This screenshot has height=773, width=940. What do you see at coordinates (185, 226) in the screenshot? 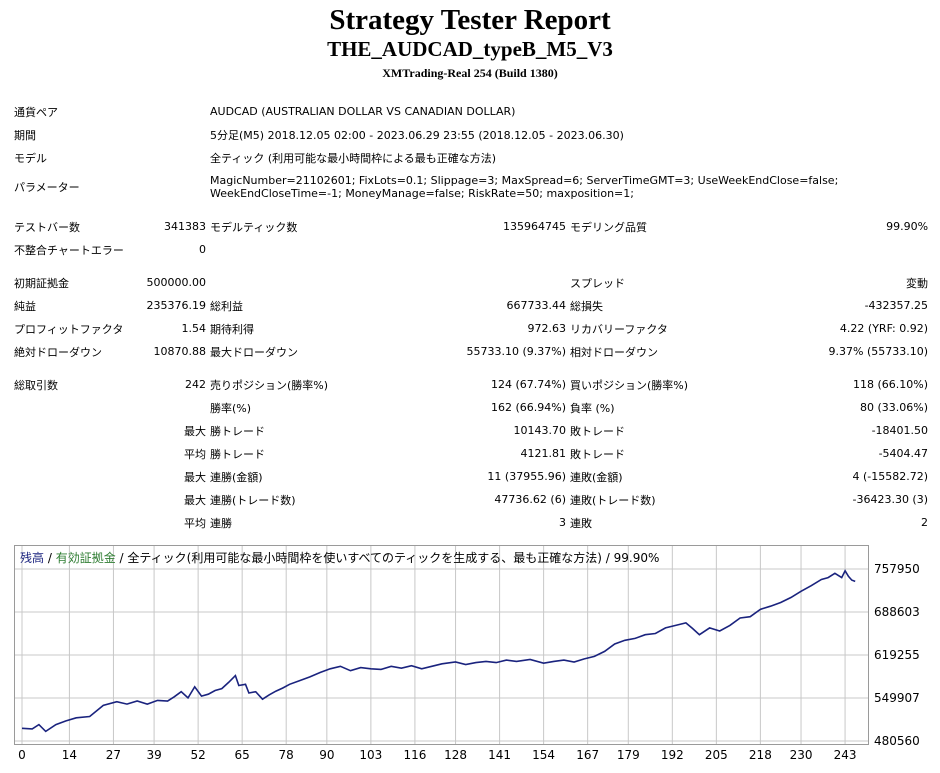
I see `bars-value: 341383` at bounding box center [185, 226].